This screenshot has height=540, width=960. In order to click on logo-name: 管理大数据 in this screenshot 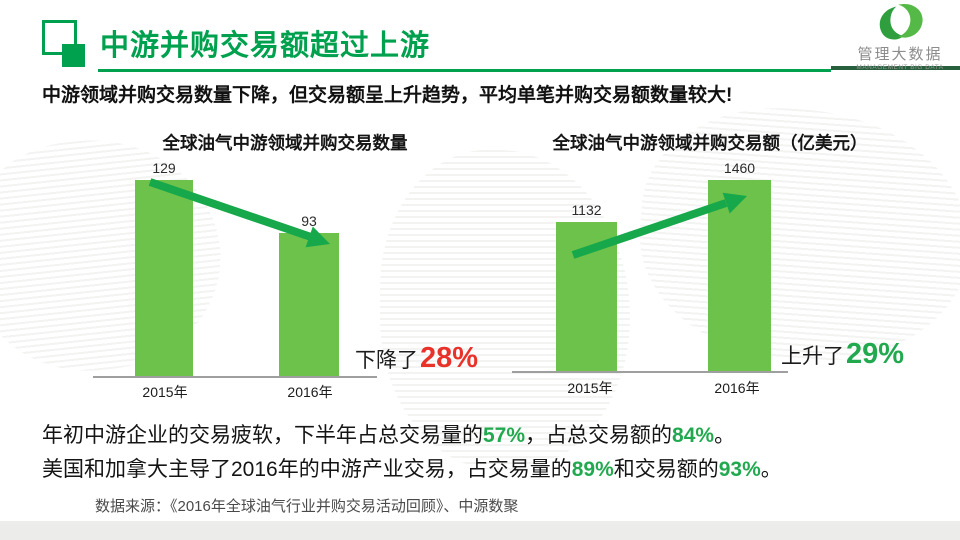, I will do `click(900, 54)`.